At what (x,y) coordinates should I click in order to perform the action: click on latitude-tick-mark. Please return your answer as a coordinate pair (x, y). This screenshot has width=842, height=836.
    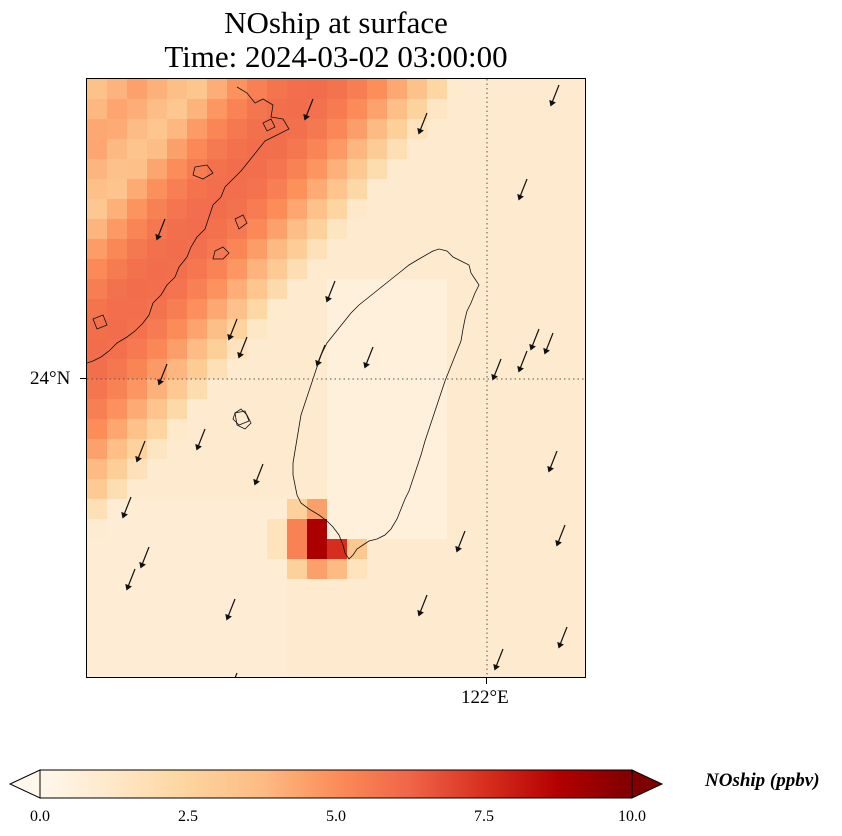
    Looking at the image, I should click on (83, 378).